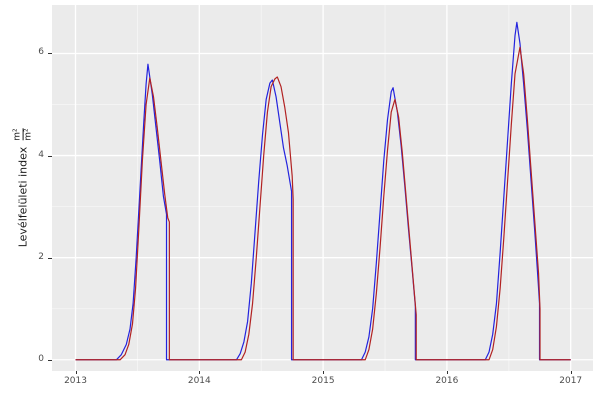 Image resolution: width=600 pixels, height=400 pixels. I want to click on y-tick-label: 6, so click(41, 52).